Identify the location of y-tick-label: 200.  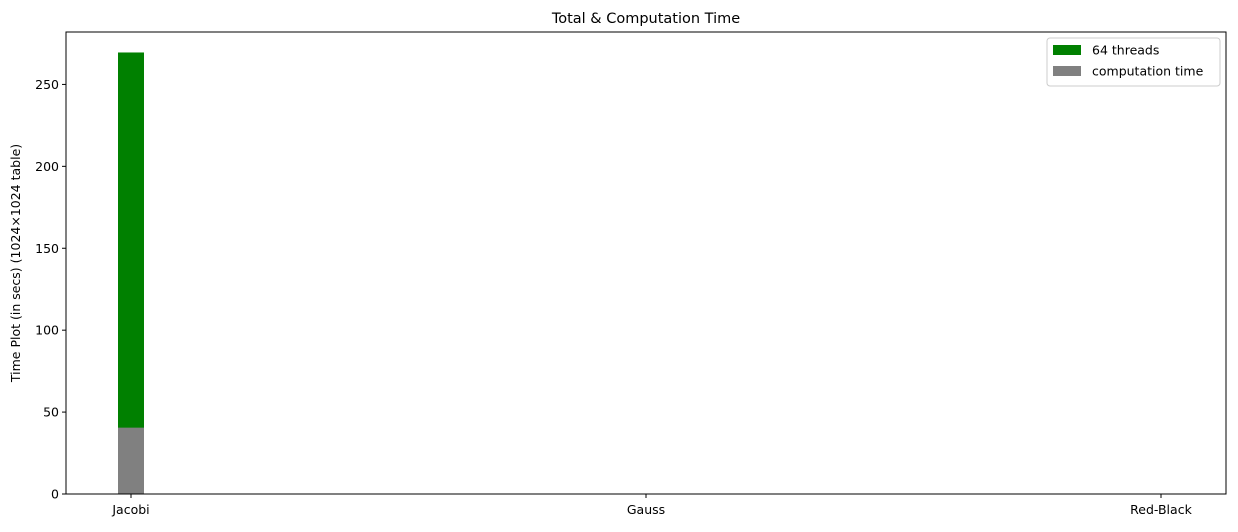
(47, 166).